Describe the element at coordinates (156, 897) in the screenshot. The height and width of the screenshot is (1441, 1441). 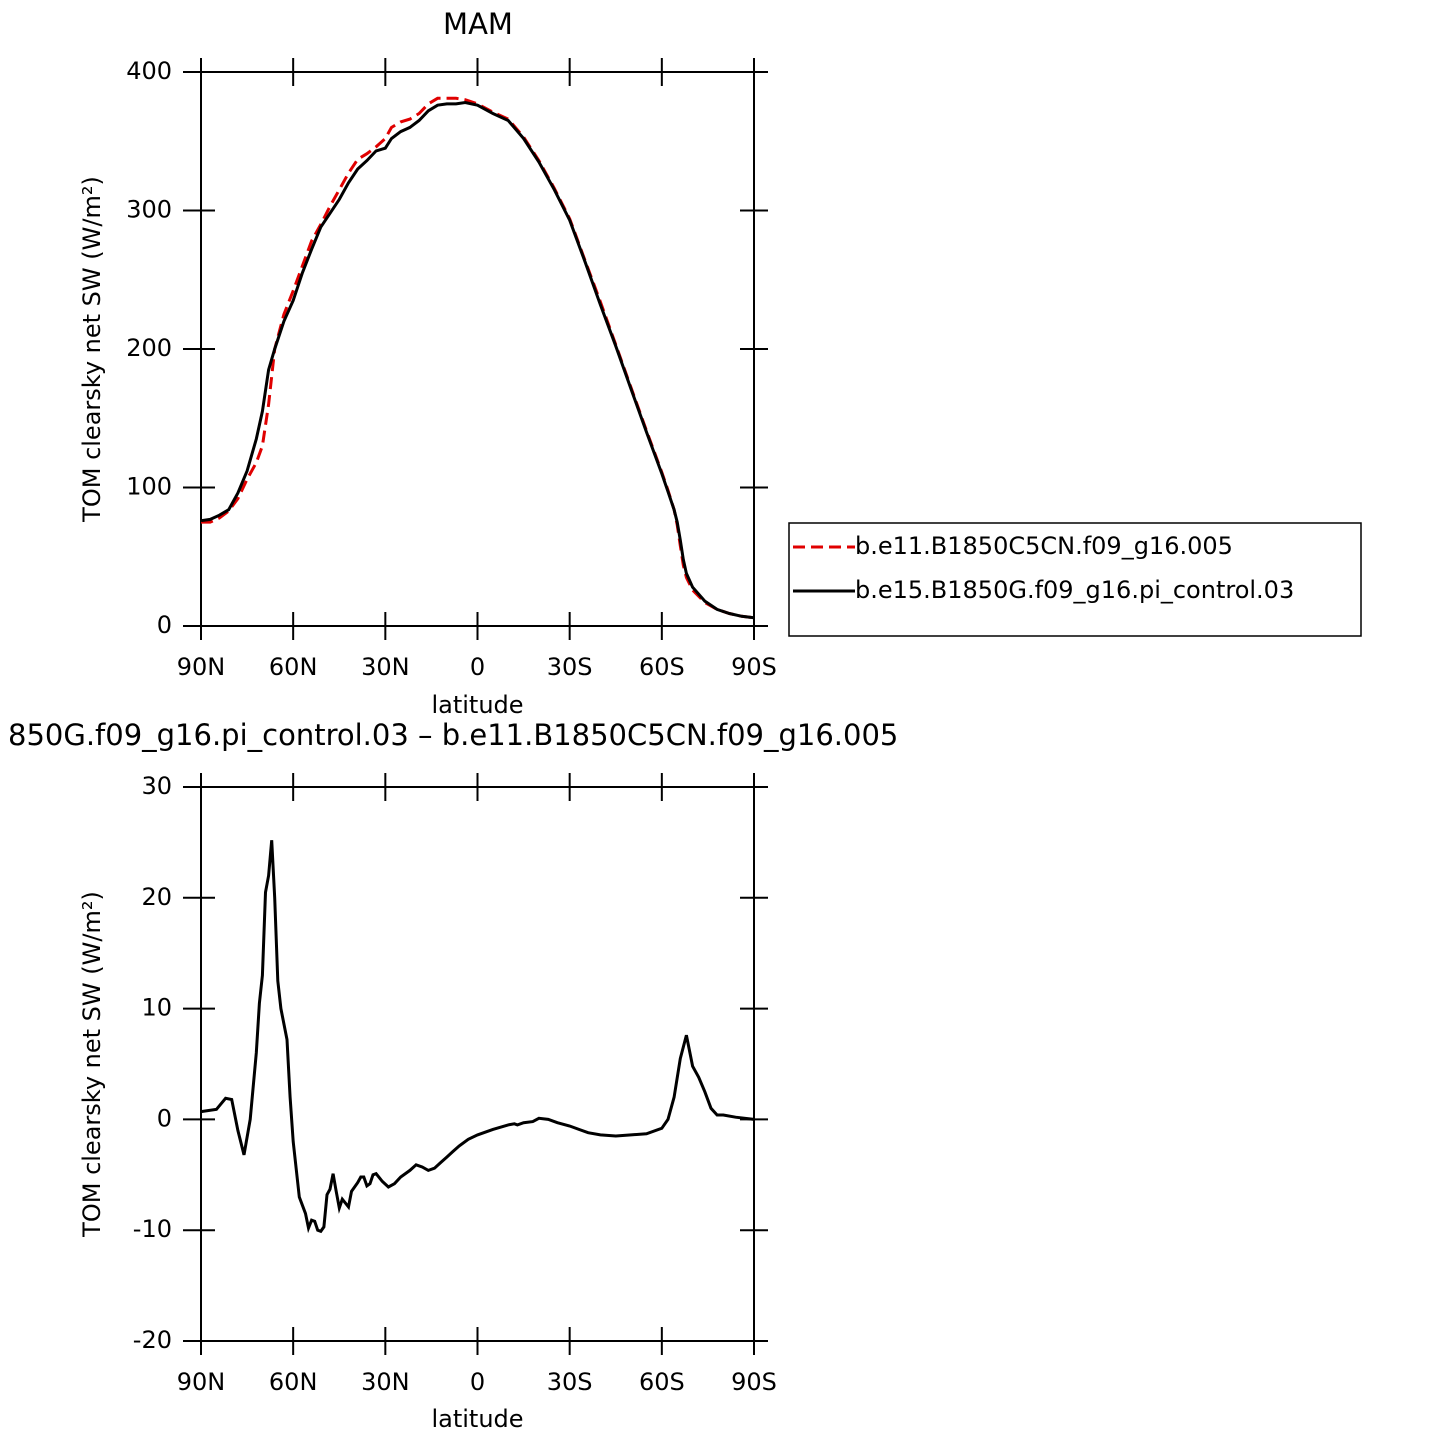
I see `y-tick-label: 20` at that location.